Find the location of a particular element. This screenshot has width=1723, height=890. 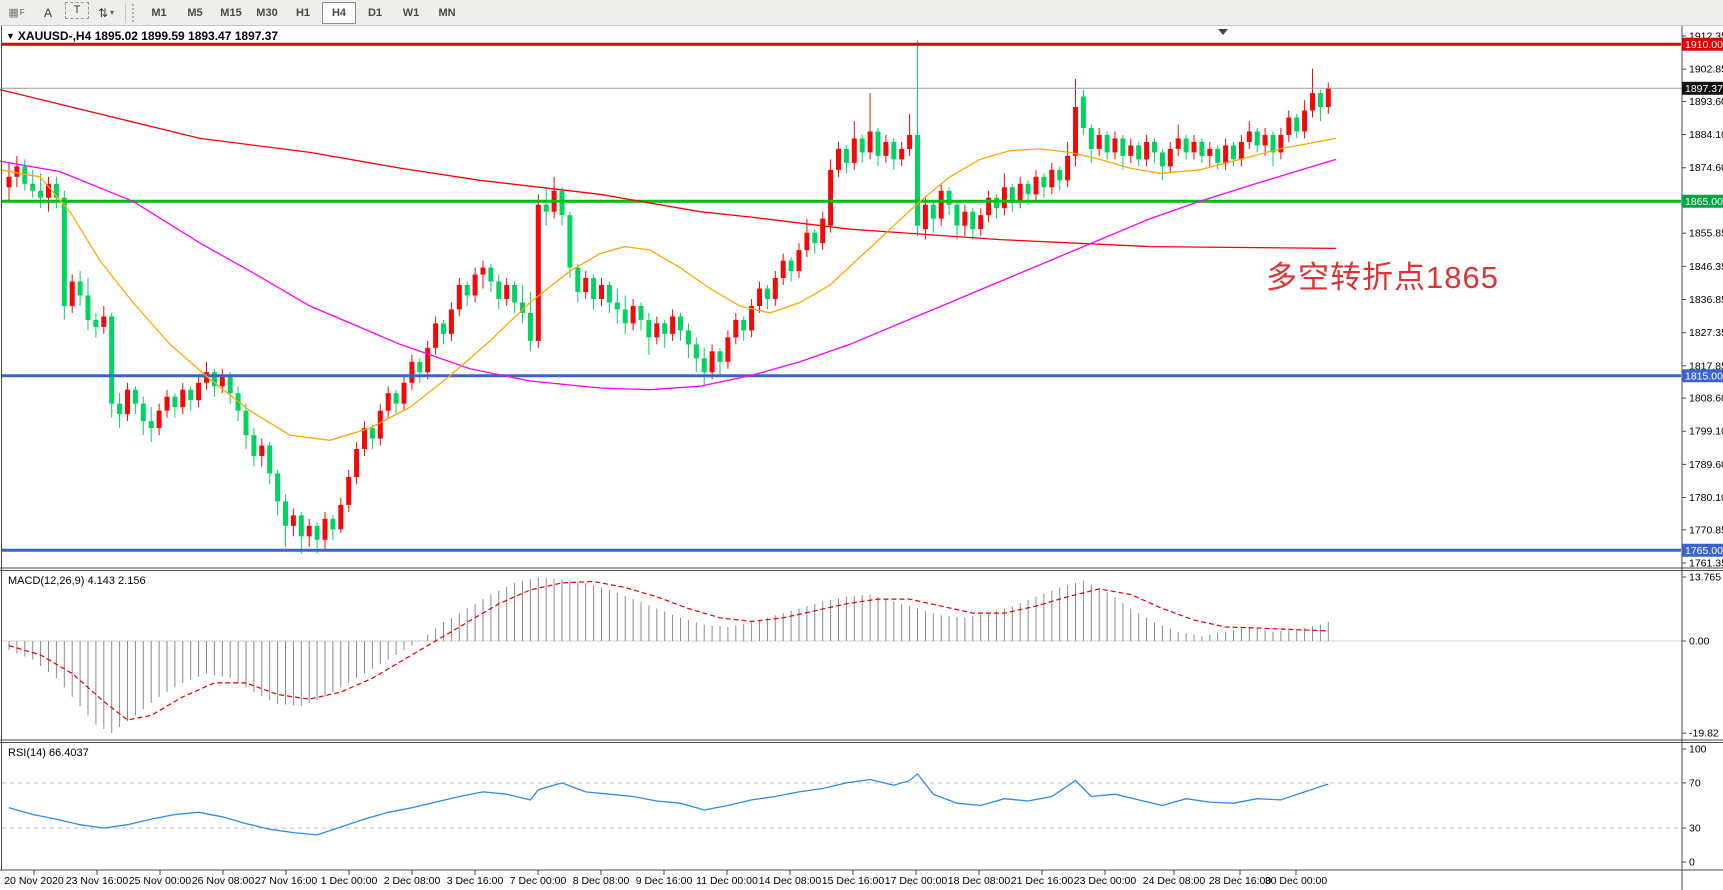

arrange-windows-icon: ⇅ ▾ is located at coordinates (106, 12).